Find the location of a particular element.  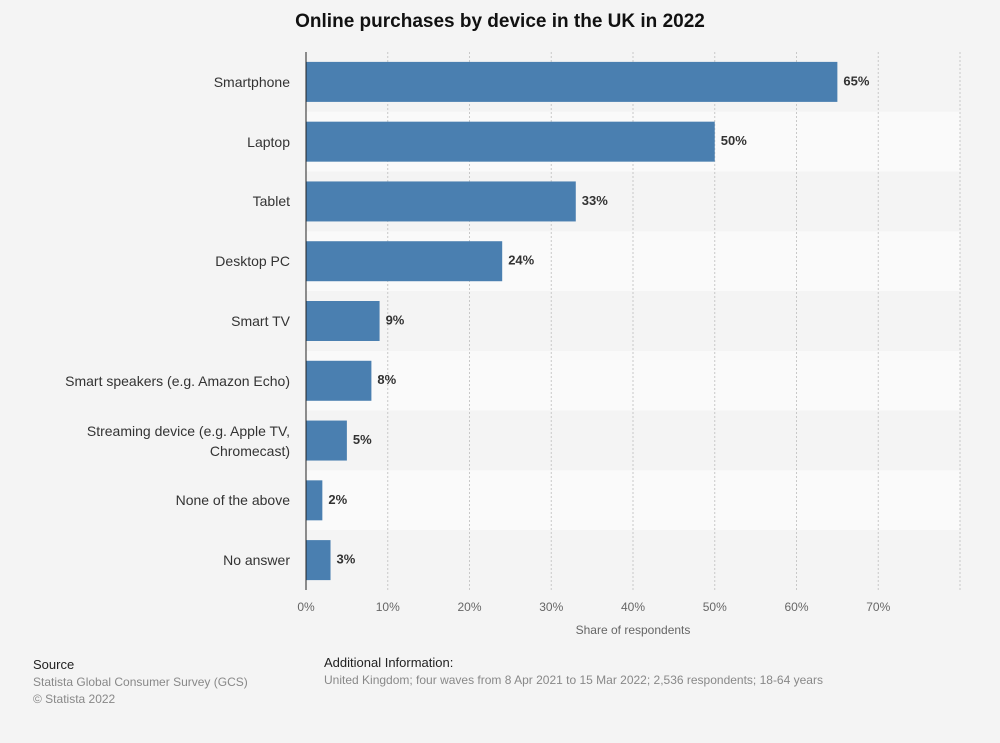

category-label: Desktop PC is located at coordinates (252, 261).